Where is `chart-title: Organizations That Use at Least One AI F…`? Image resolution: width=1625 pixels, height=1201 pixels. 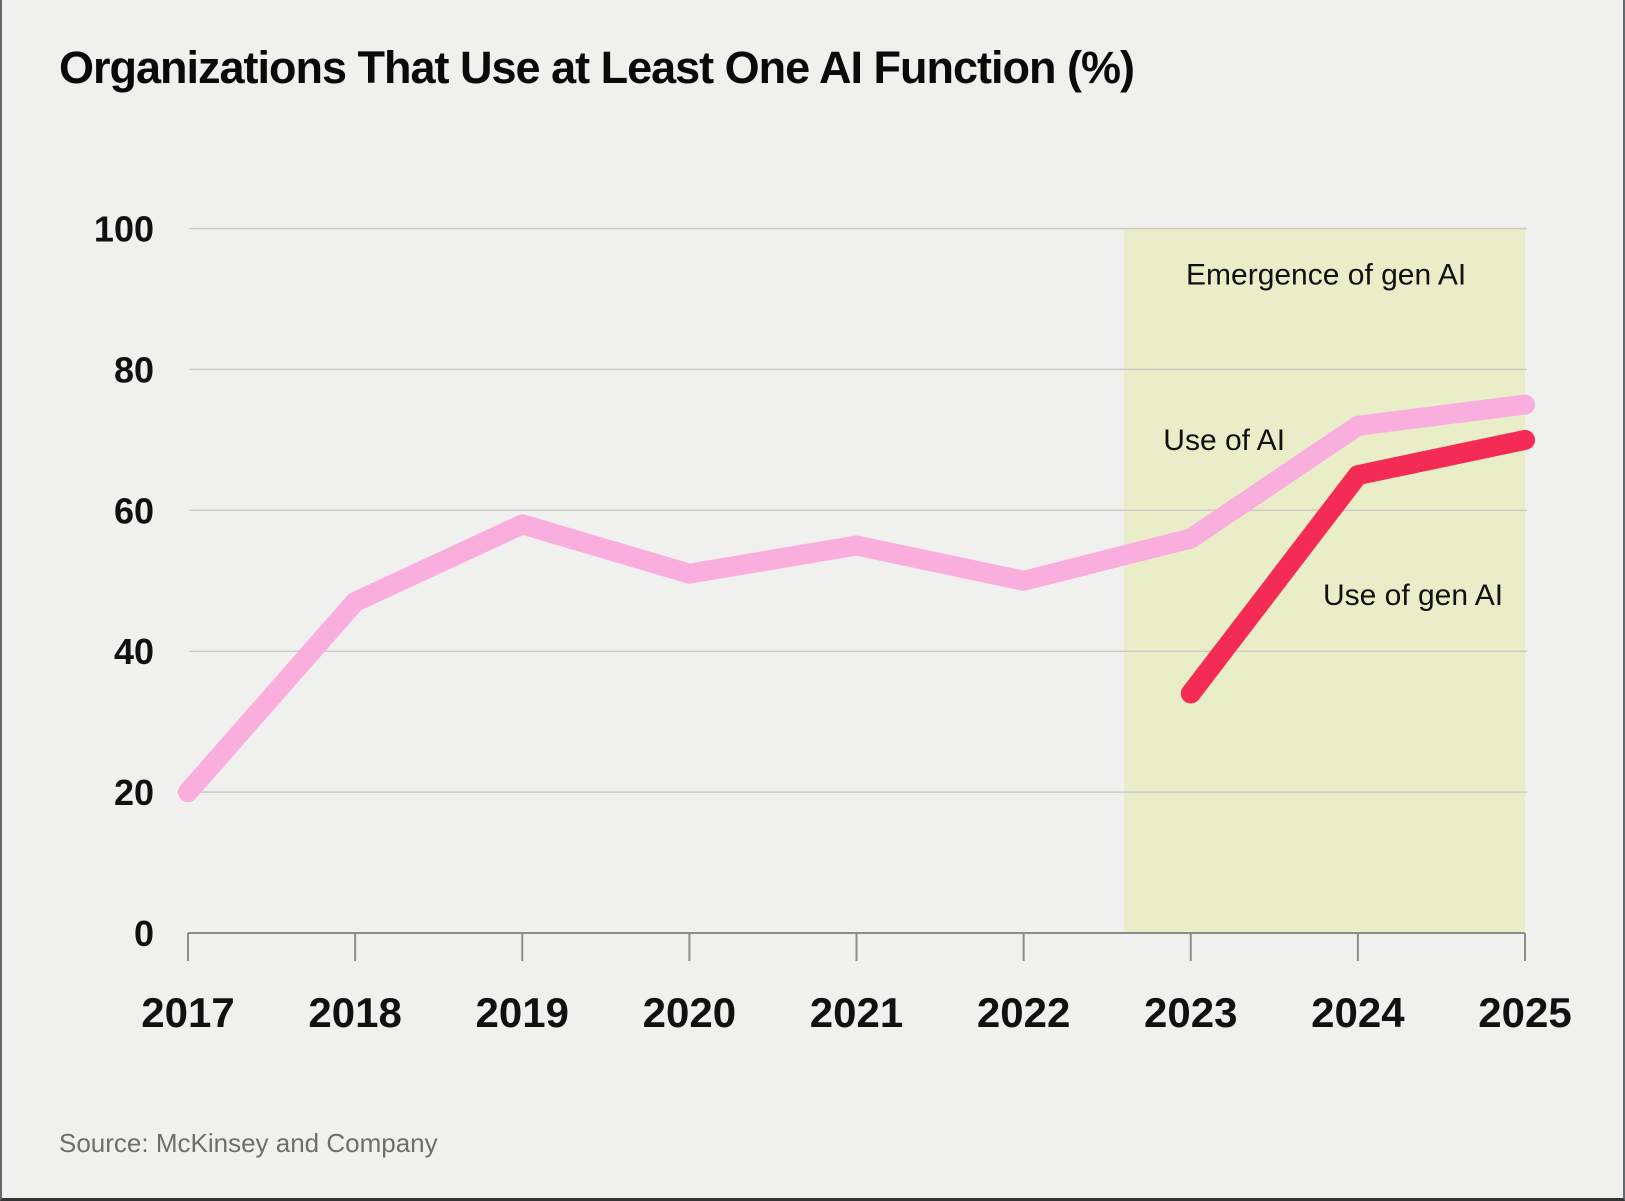
chart-title: Organizations That Use at Least One AI F… is located at coordinates (597, 67).